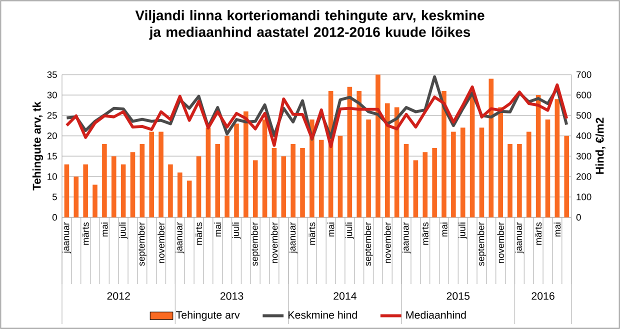  I want to click on text: 2015, so click(458, 296).